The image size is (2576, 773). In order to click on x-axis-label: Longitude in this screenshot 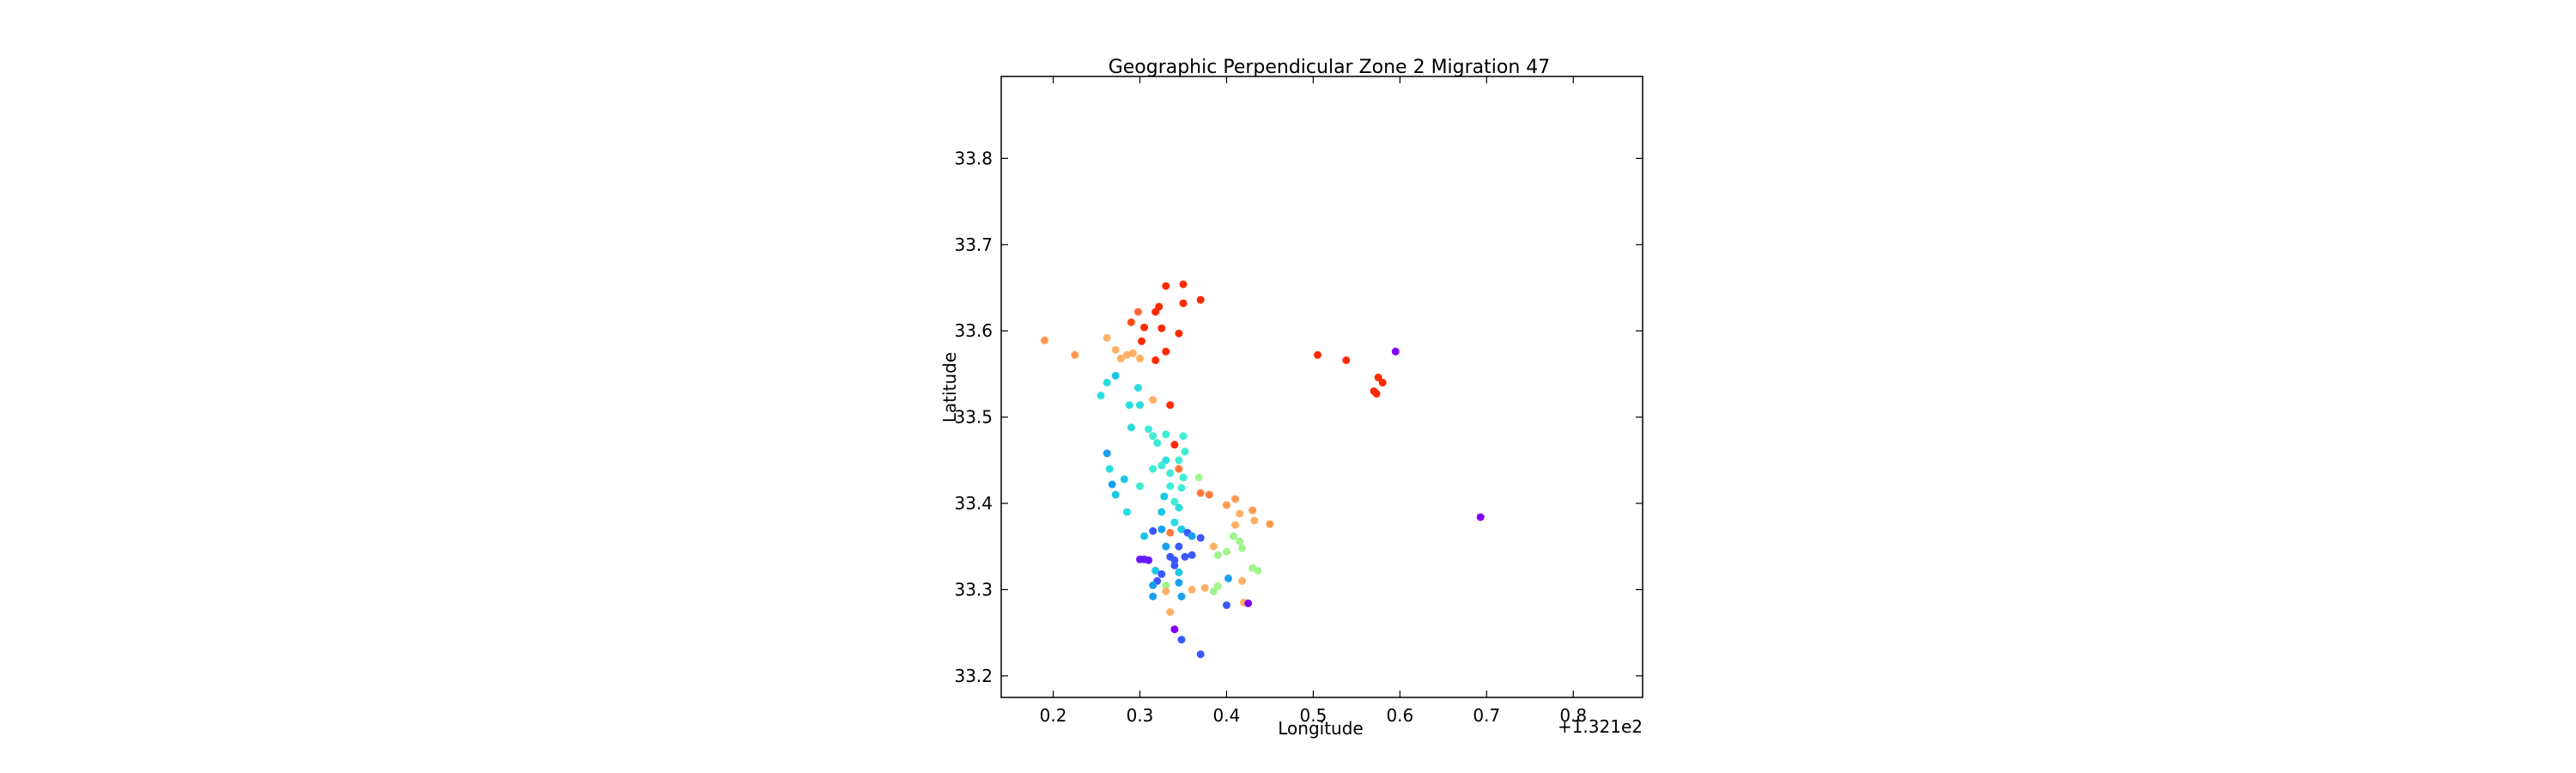, I will do `click(1320, 728)`.